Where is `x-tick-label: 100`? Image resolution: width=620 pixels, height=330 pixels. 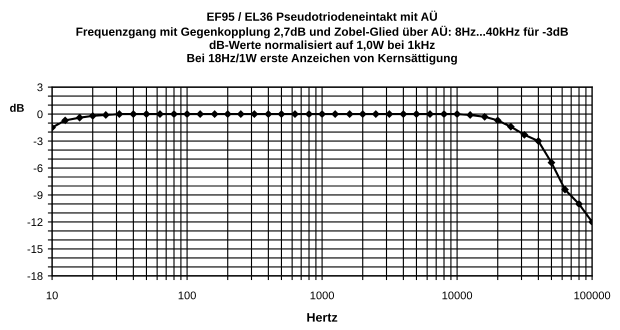 x-tick-label: 100 is located at coordinates (187, 295).